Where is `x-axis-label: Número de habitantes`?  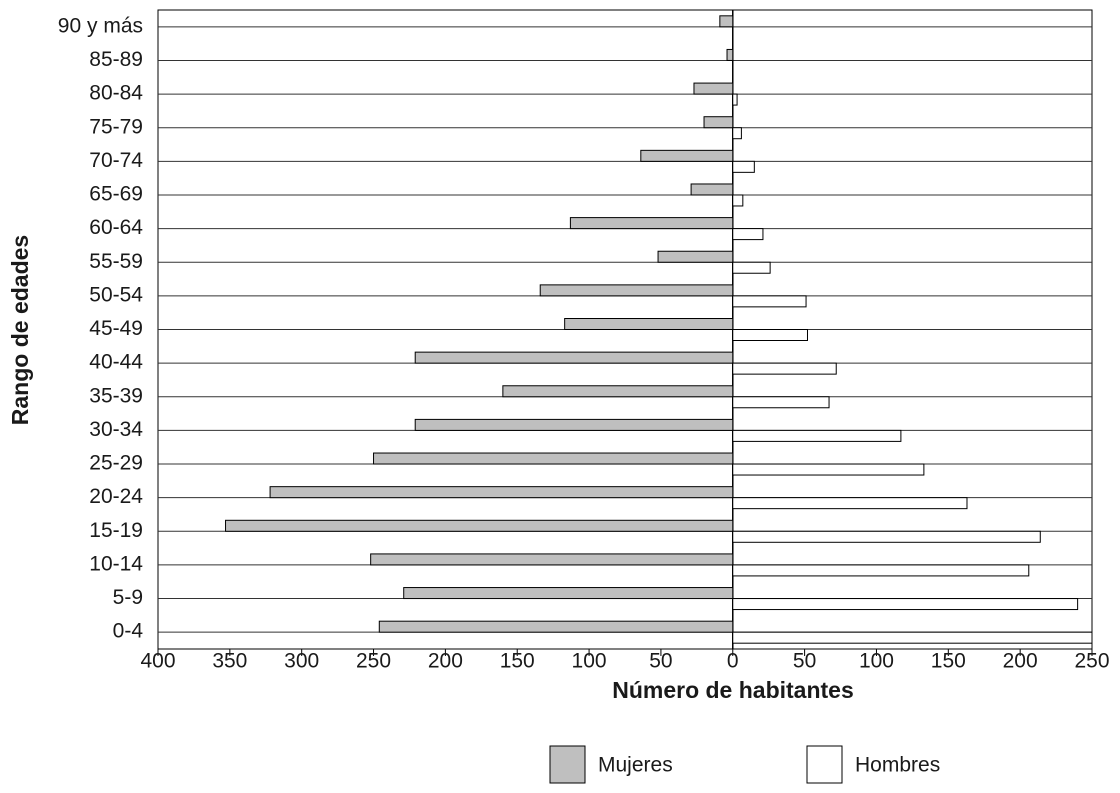
x-axis-label: Número de habitantes is located at coordinates (733, 690).